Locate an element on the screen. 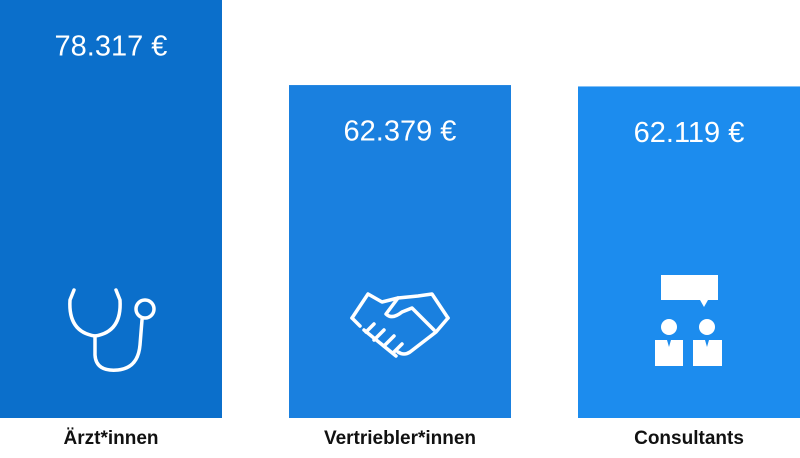 The width and height of the screenshot is (800, 458). category-label: Ärzt*innen is located at coordinates (111, 438).